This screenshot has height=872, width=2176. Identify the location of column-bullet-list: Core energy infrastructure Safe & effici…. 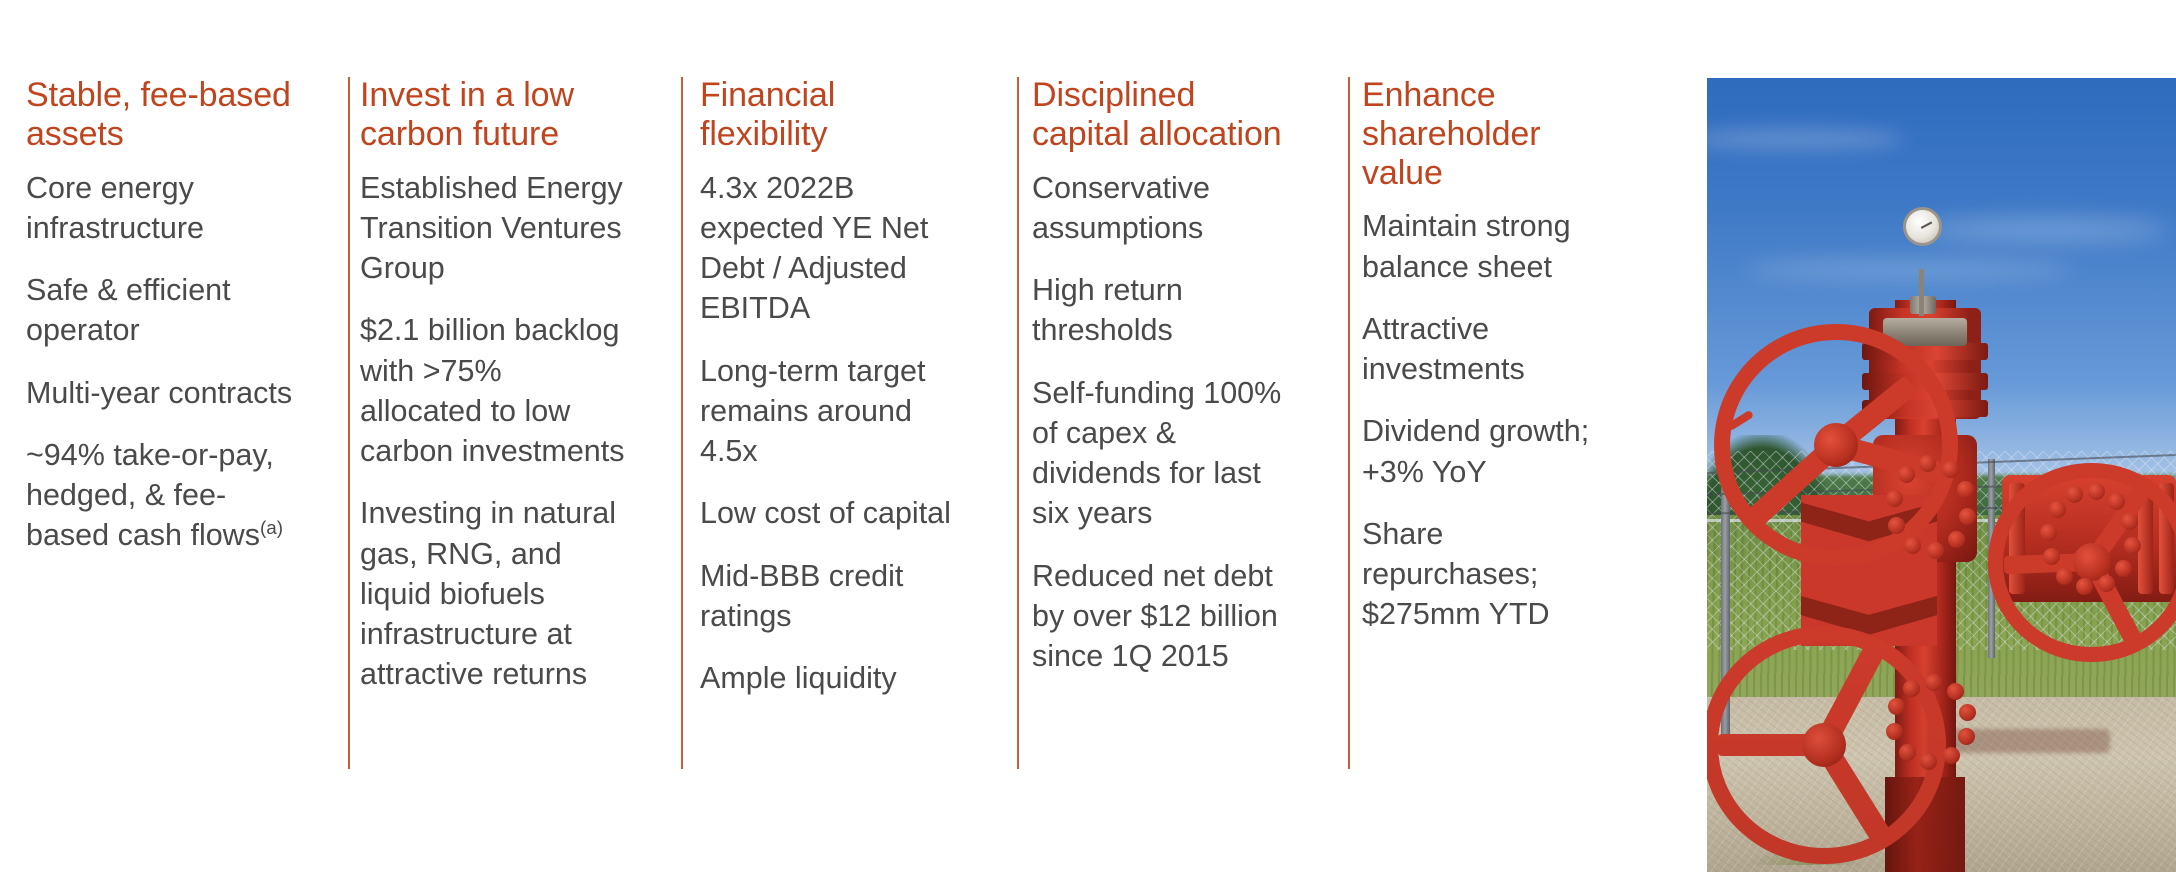
(160, 362).